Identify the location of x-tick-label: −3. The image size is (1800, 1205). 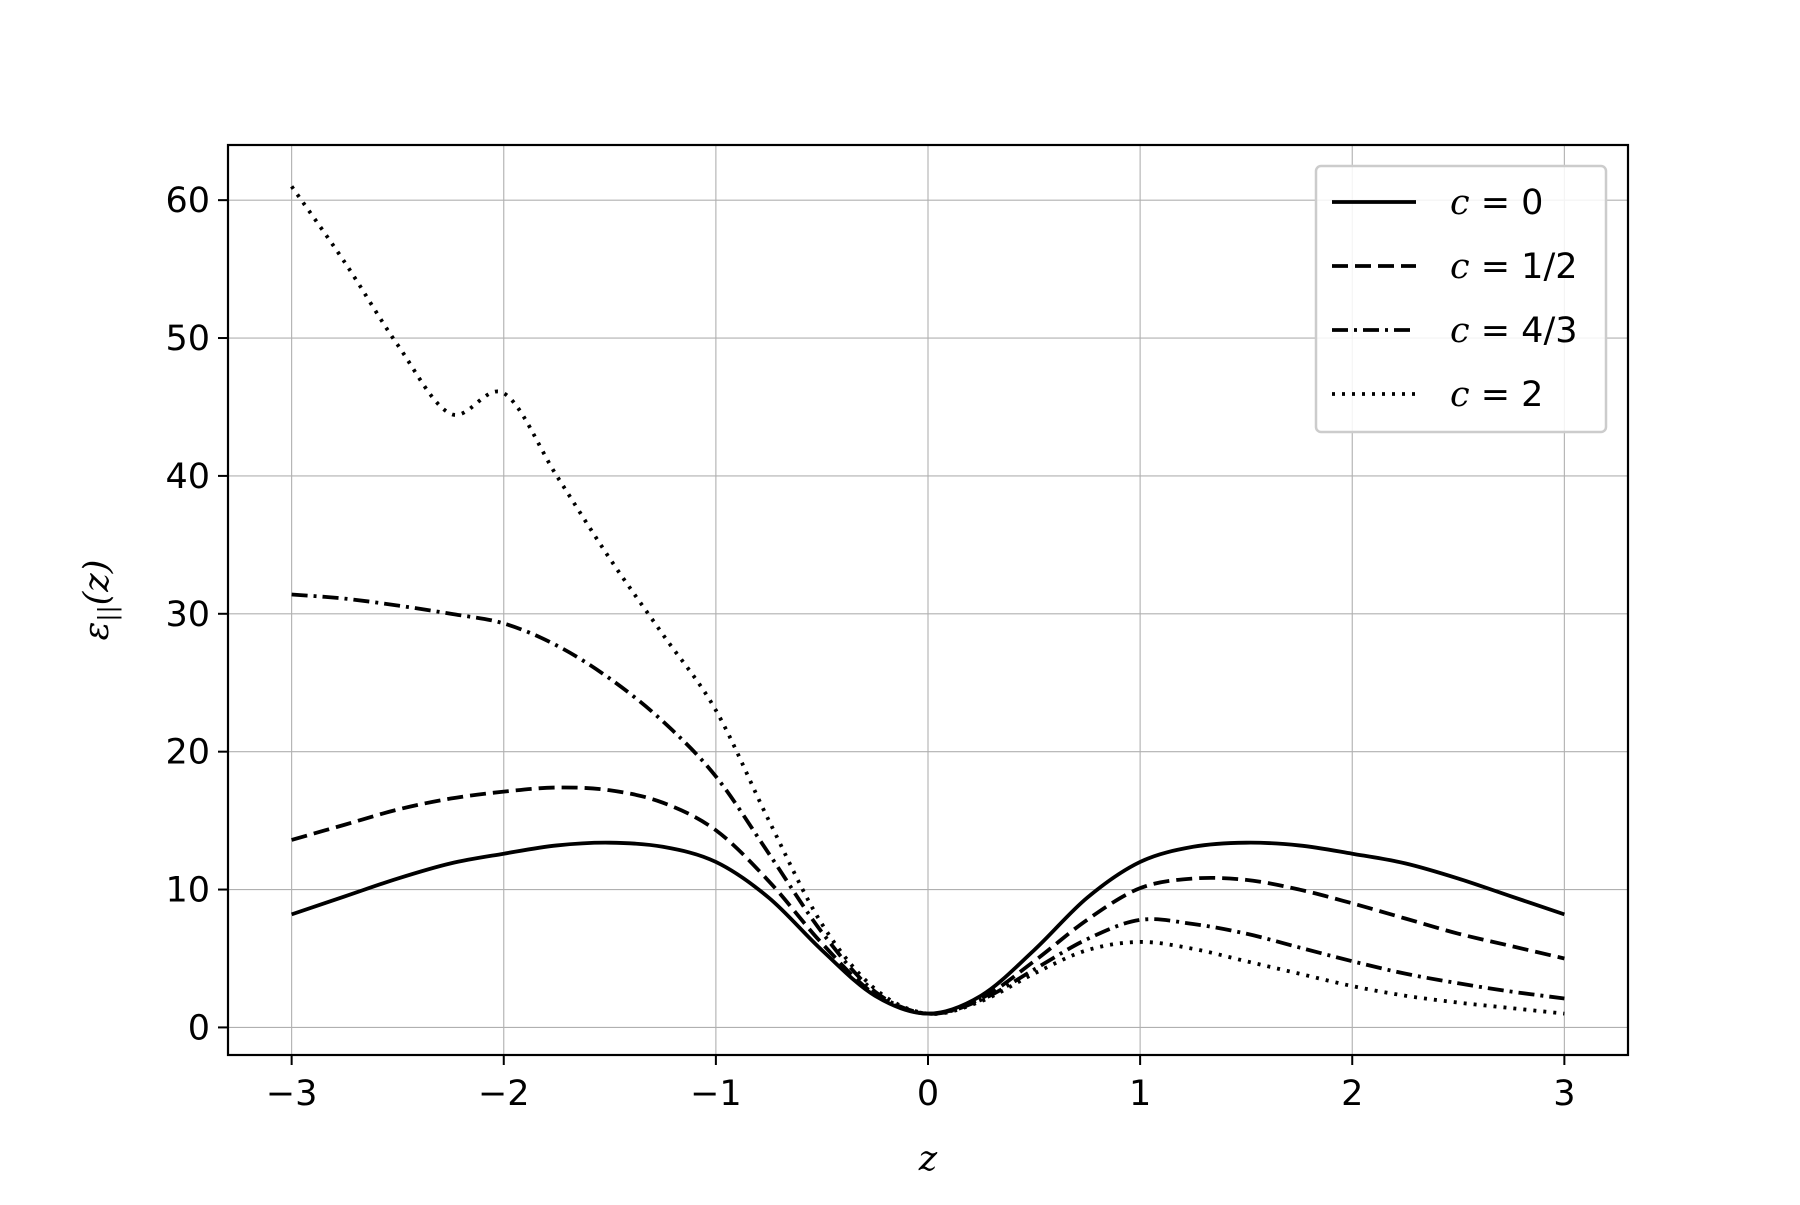
(292, 1094).